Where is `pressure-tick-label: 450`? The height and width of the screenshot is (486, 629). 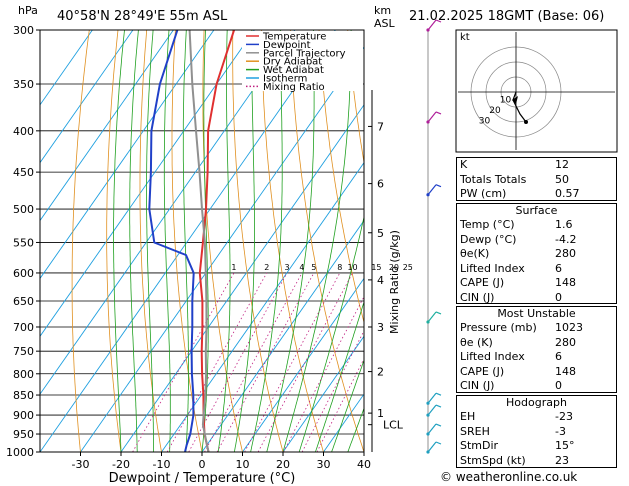
pressure-tick-label: 450 is located at coordinates (23, 172).